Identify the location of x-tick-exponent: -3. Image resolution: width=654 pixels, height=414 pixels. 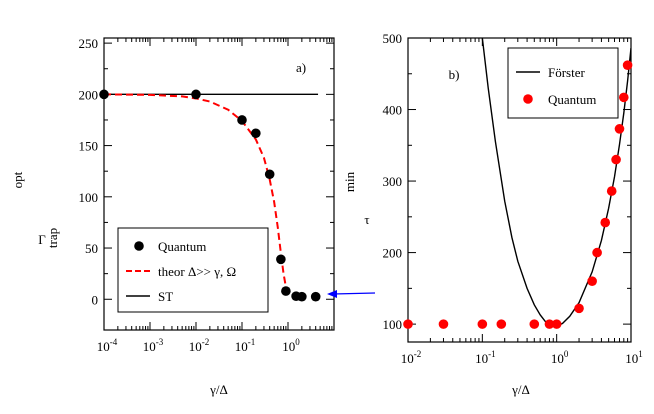
(160, 342).